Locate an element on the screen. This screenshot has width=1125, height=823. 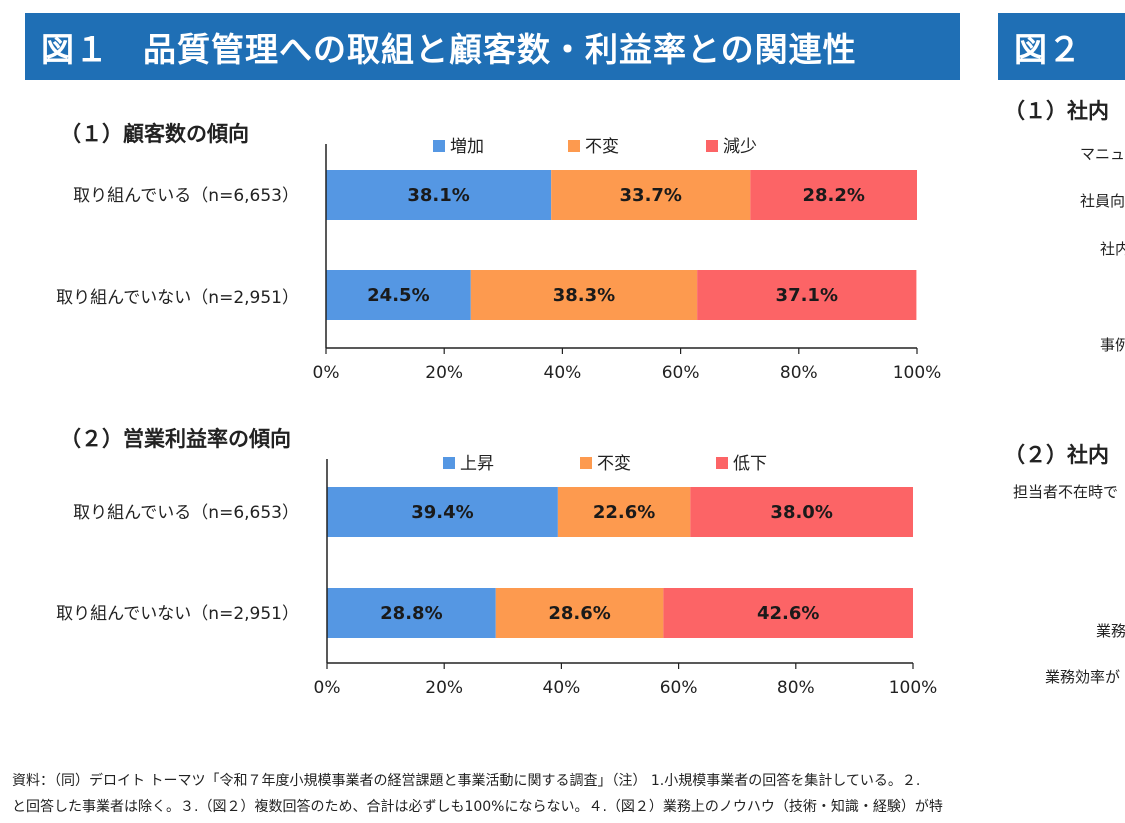
data-label: 42.6% is located at coordinates (788, 613).